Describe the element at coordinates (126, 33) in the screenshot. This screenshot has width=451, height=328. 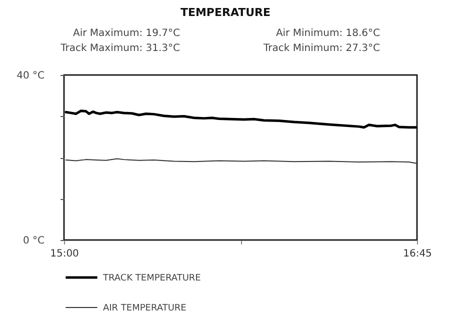
I see `text: Air Maximum: 19.7°C` at that location.